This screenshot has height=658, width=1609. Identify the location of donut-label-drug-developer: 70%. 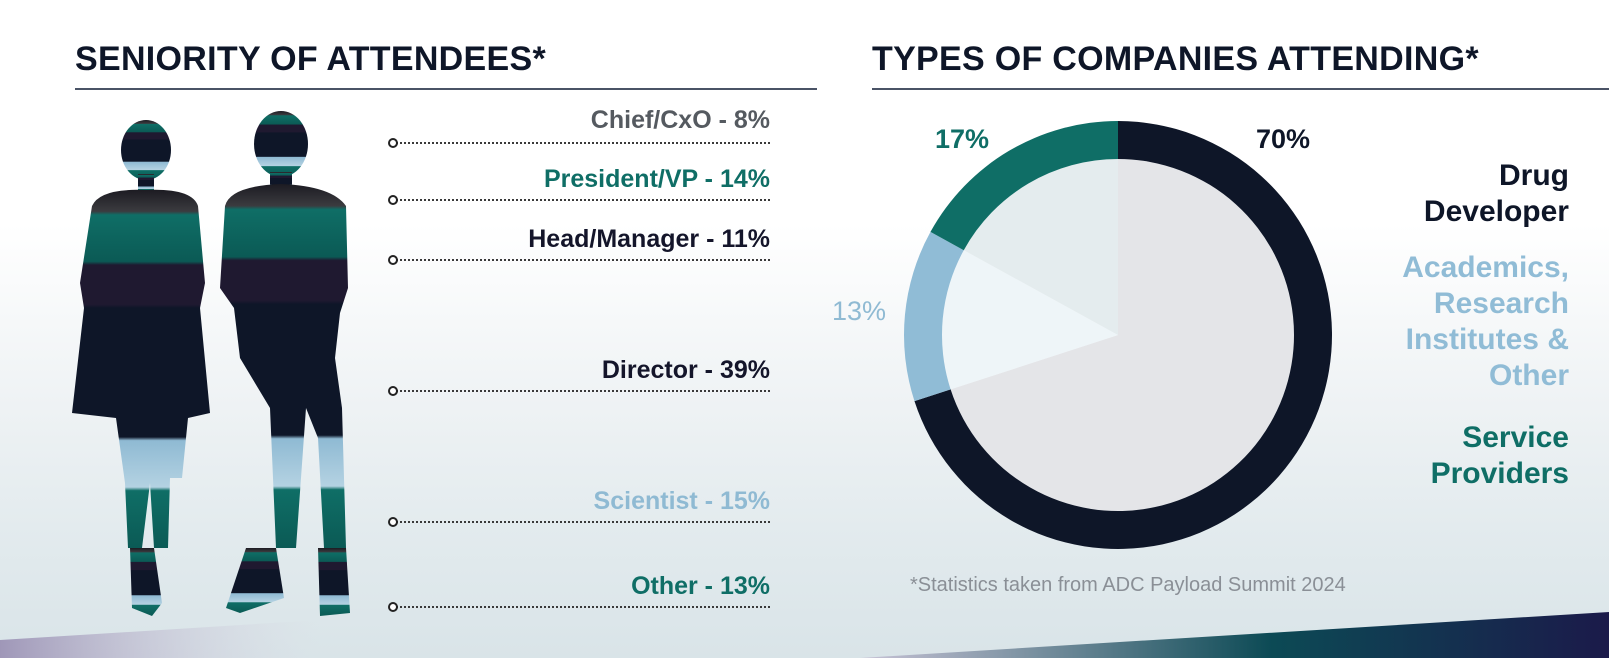
(1283, 139).